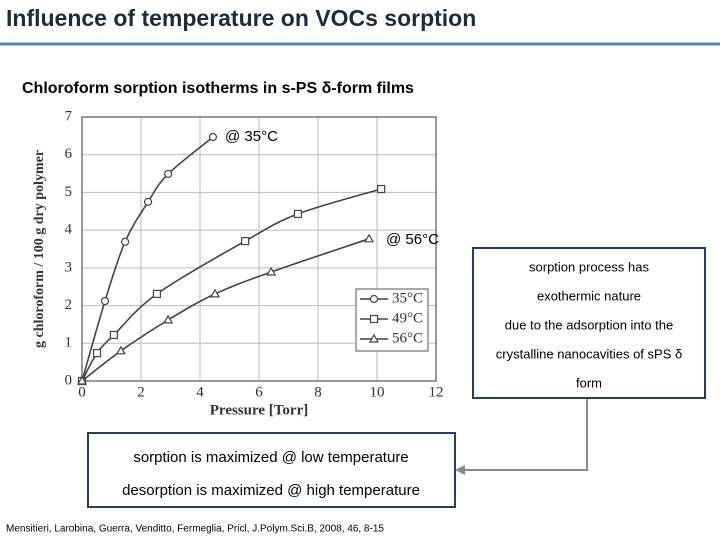 The height and width of the screenshot is (540, 720). Describe the element at coordinates (69, 380) in the screenshot. I see `y-tick-label: 0` at that location.